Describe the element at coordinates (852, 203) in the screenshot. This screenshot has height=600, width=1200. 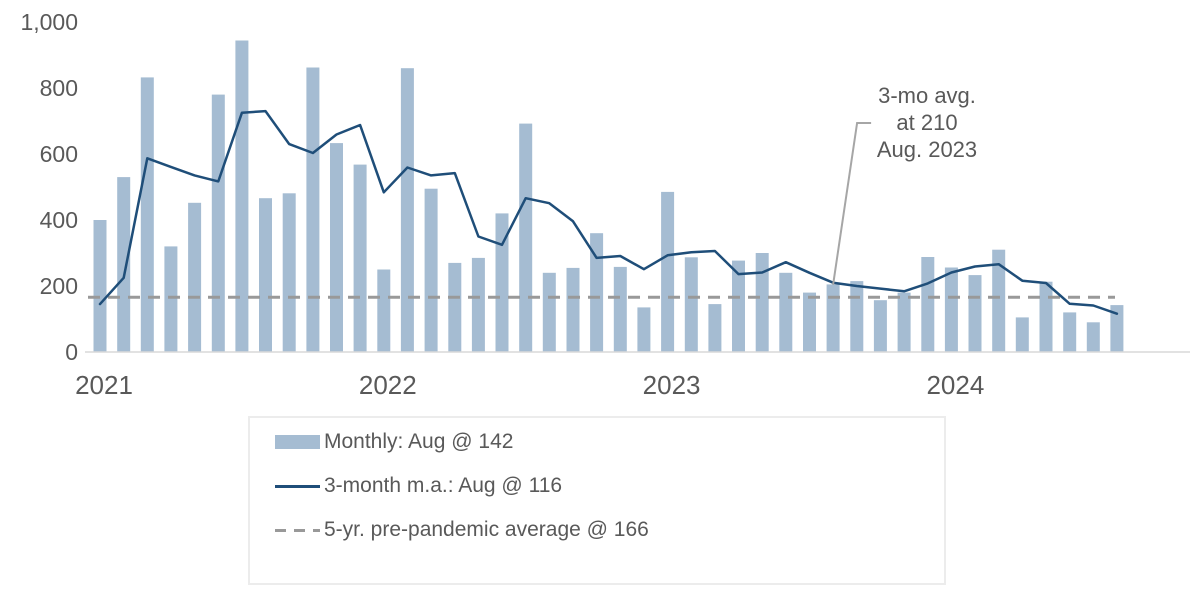
I see `annotation-leader-line` at that location.